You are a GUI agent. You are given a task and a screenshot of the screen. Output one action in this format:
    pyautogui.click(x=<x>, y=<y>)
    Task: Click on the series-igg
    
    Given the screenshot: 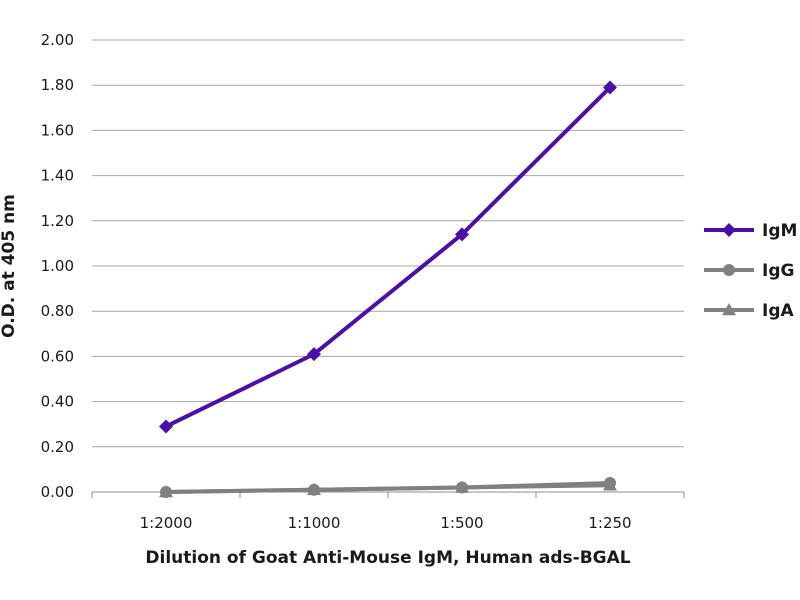 What is the action you would take?
    pyautogui.click(x=388, y=487)
    